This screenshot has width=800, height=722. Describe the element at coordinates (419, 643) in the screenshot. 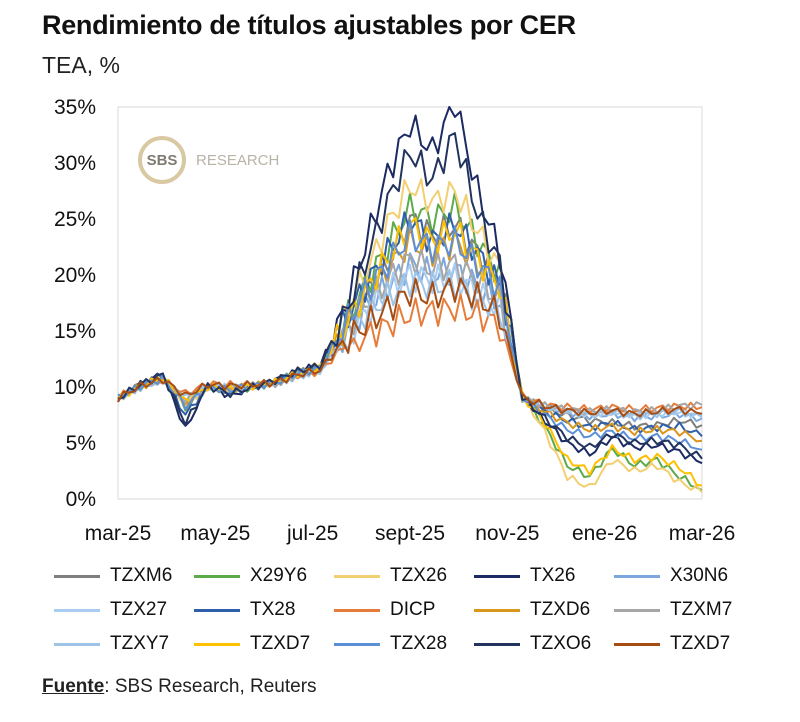

I see `legend-label: TZX28` at that location.